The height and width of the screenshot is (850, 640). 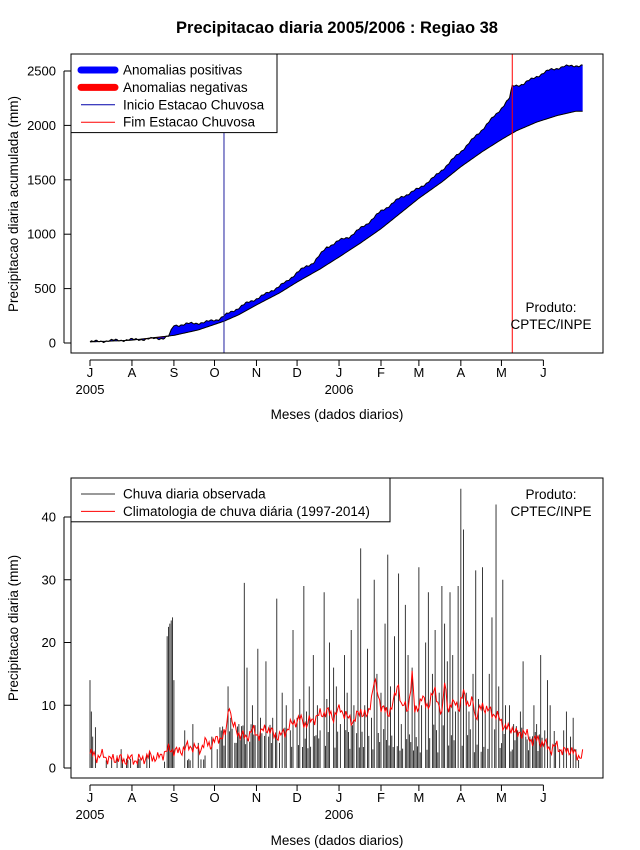 What do you see at coordinates (185, 87) in the screenshot?
I see `legend-label: Anomalias negativas` at bounding box center [185, 87].